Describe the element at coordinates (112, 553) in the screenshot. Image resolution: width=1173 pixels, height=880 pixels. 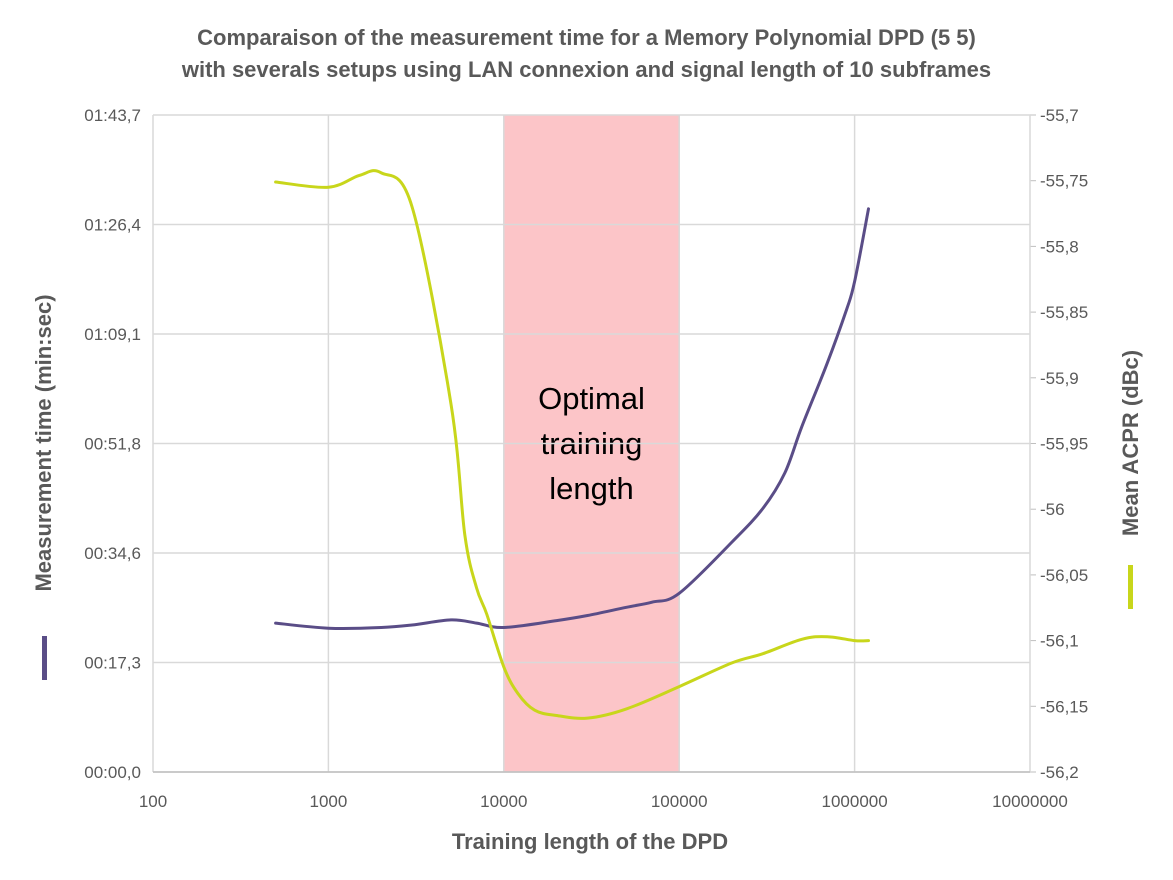
I see `y-left-tick-label: 00:34,6` at that location.